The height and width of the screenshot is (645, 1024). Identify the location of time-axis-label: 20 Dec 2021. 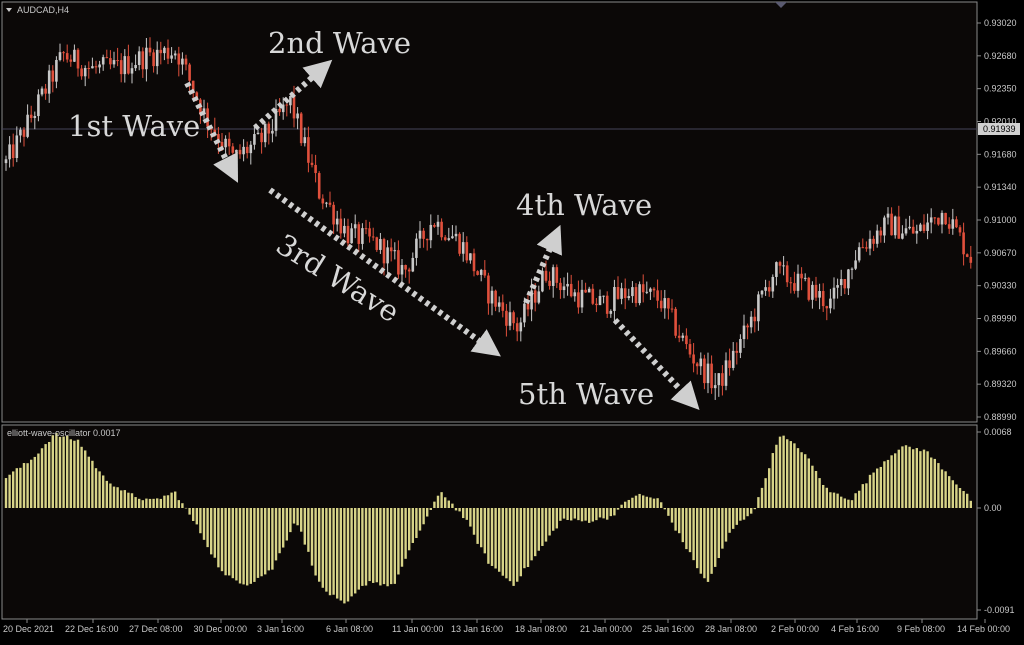
(28, 629).